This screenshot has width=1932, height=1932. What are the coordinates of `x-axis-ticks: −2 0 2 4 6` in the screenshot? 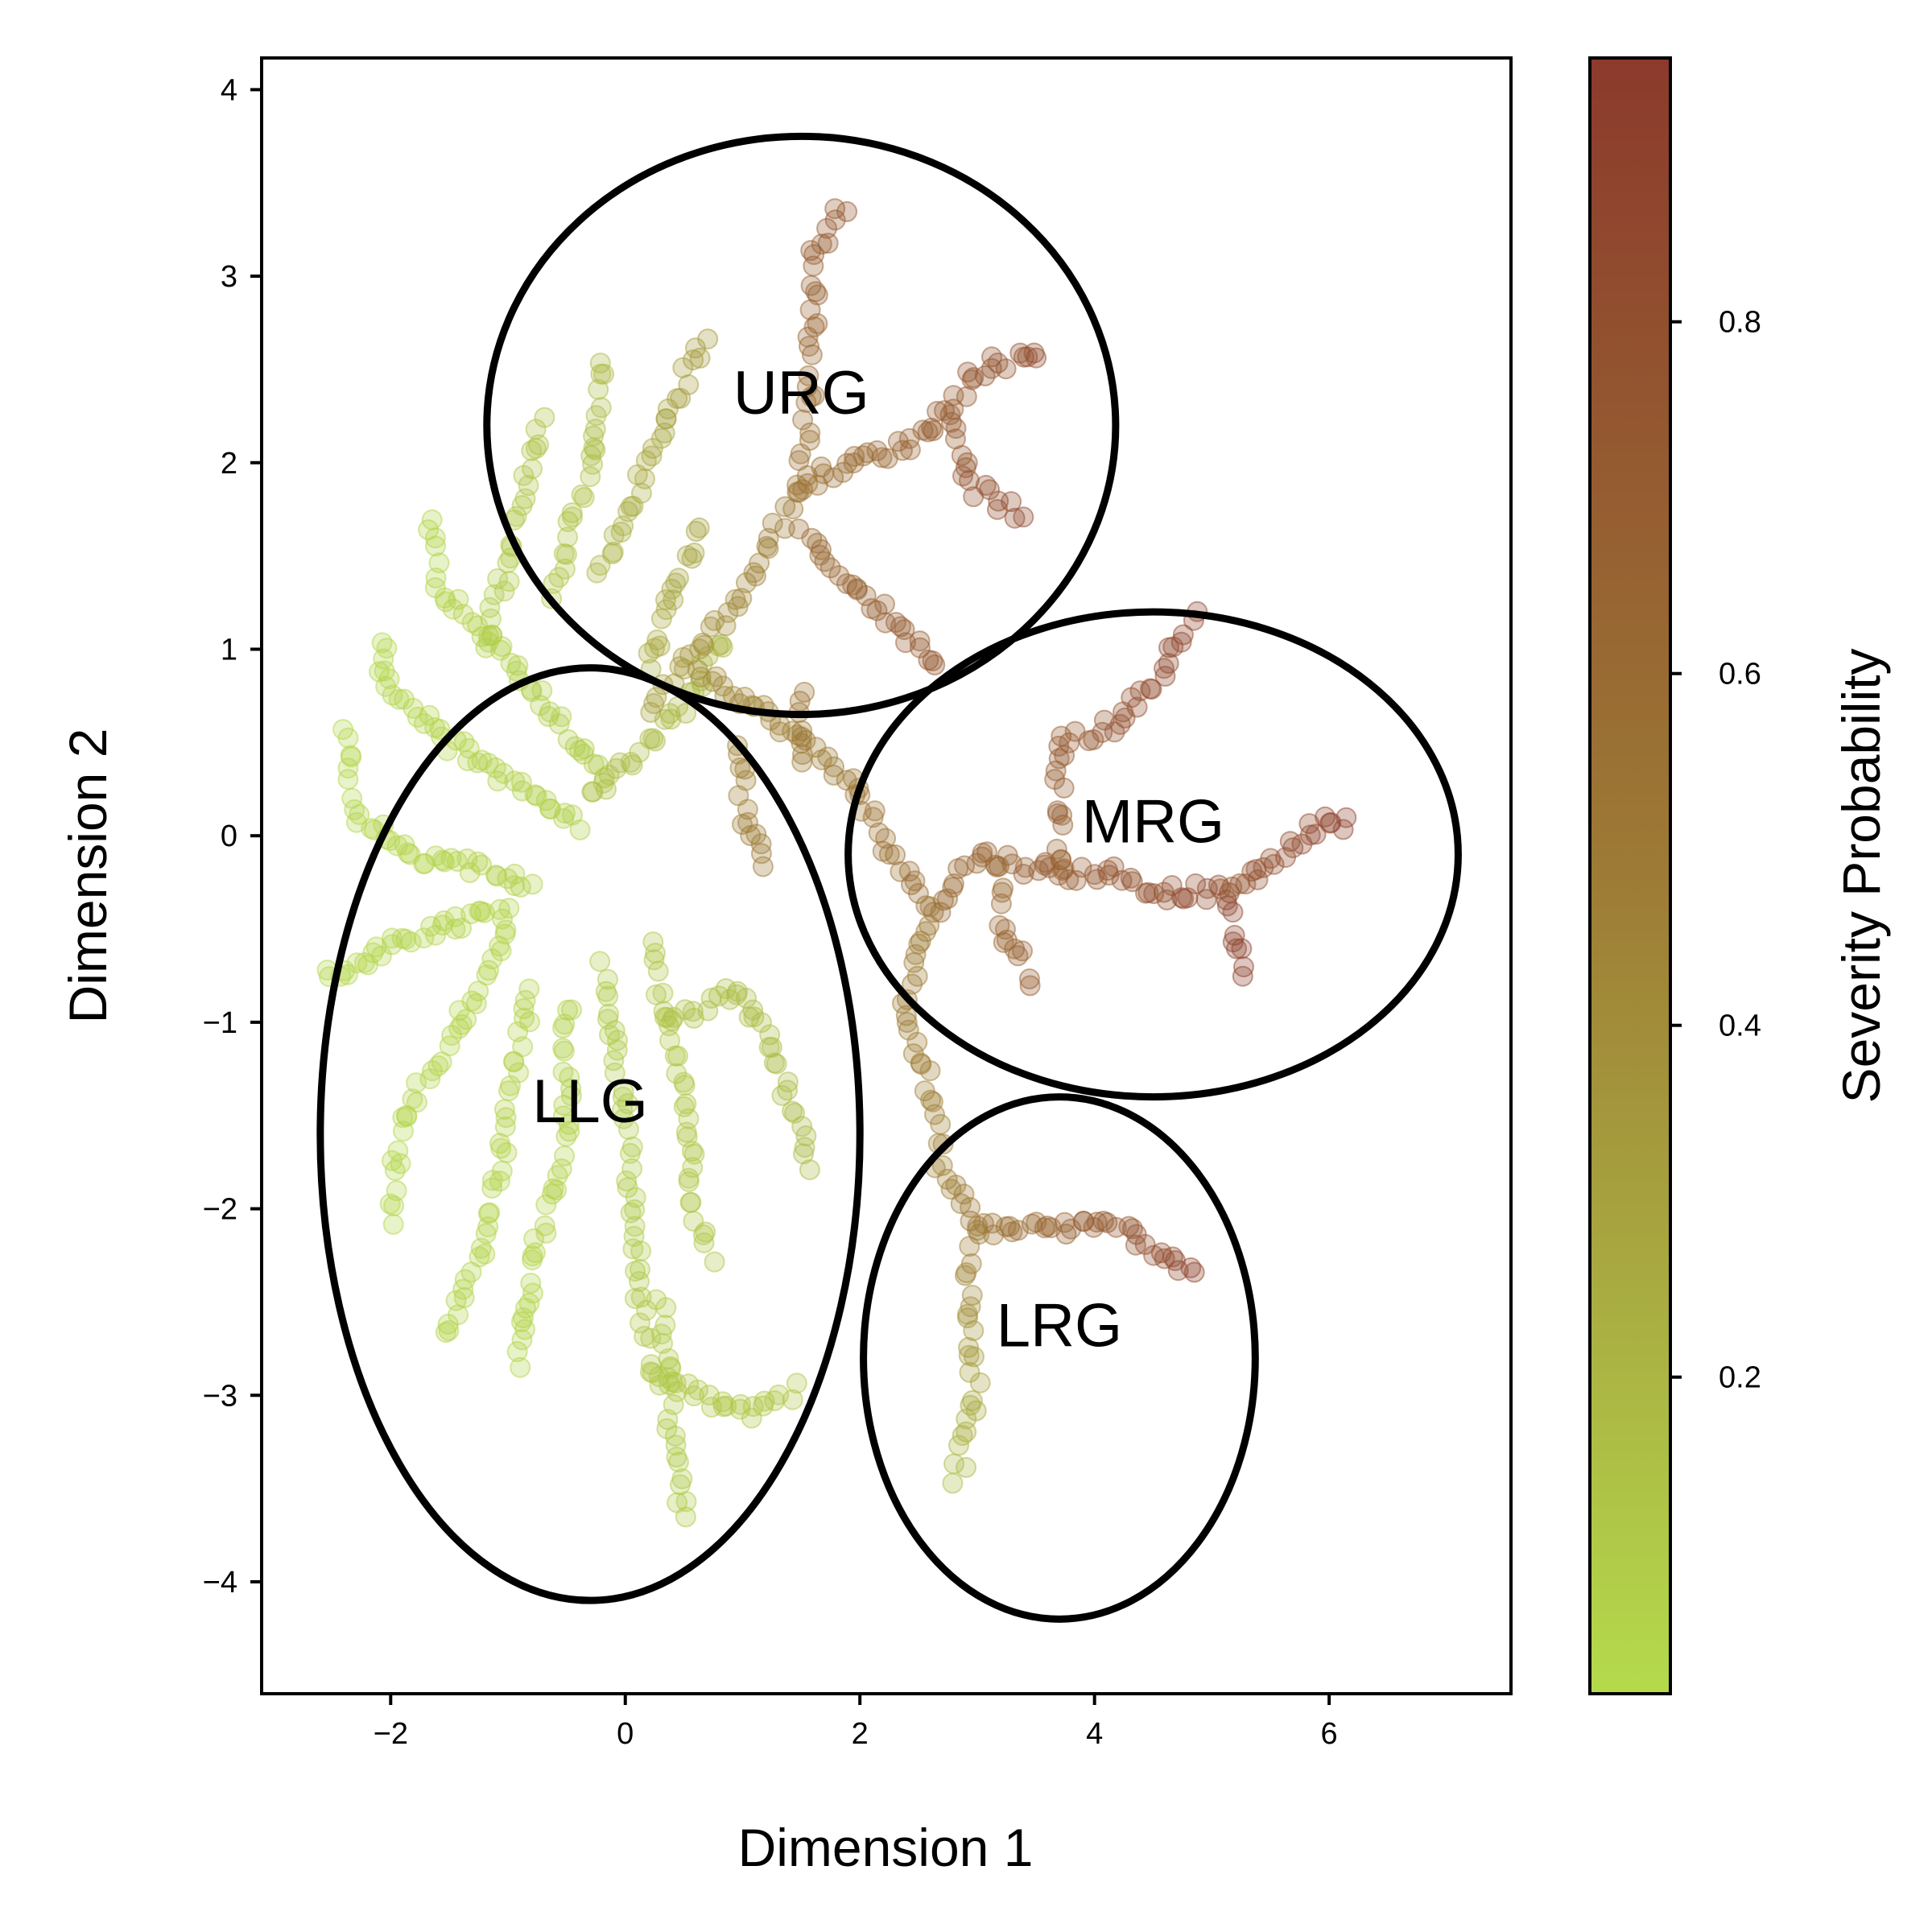 It's located at (856, 1722).